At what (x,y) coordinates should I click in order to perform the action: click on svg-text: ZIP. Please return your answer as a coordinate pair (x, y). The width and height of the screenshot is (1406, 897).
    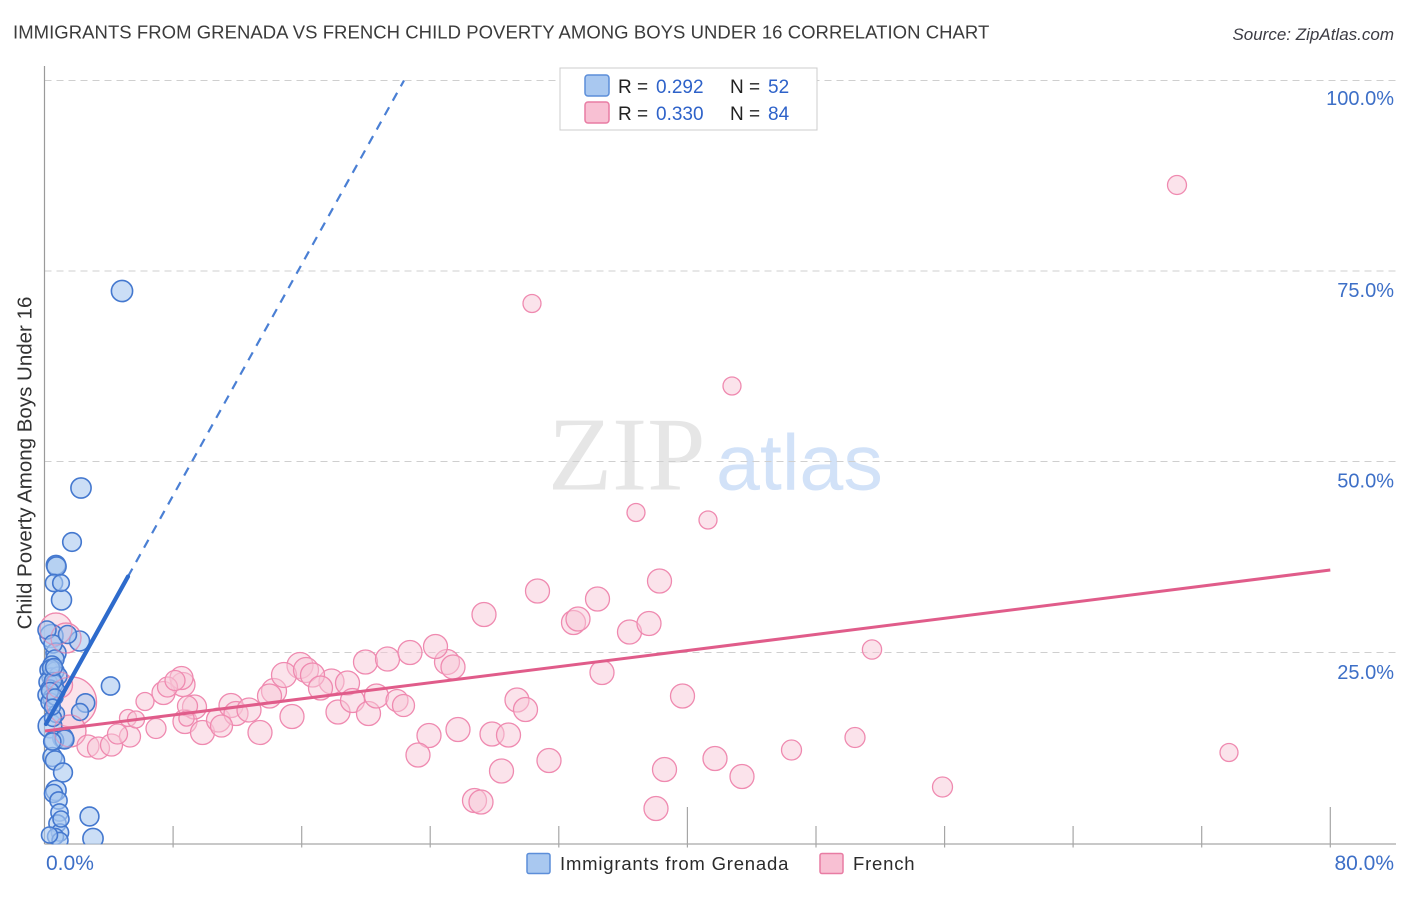
    Looking at the image, I should click on (627, 454).